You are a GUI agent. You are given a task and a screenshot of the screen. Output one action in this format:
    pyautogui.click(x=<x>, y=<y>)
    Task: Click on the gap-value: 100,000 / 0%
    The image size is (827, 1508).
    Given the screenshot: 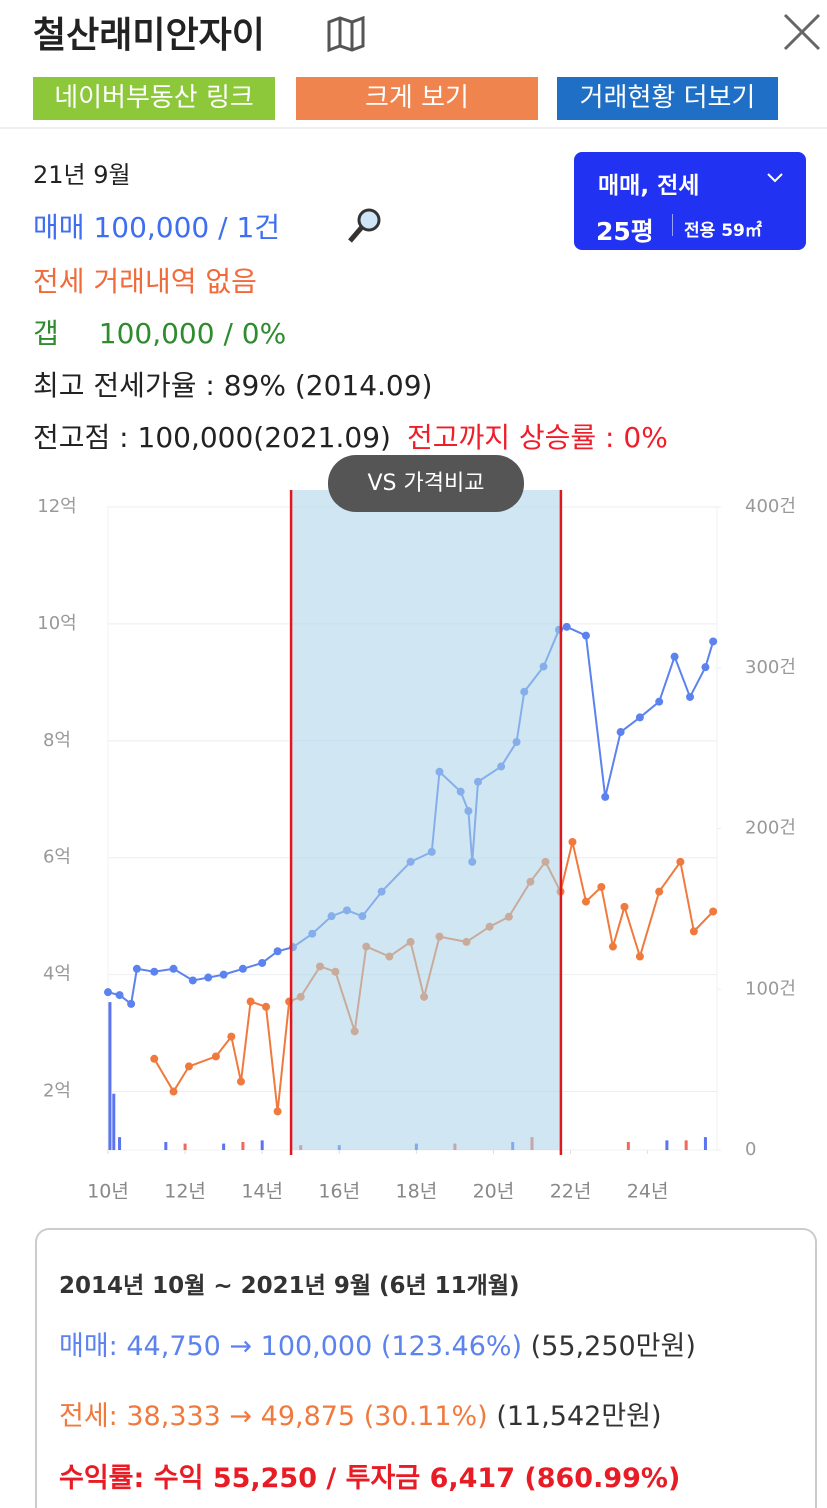 What is the action you would take?
    pyautogui.click(x=192, y=333)
    